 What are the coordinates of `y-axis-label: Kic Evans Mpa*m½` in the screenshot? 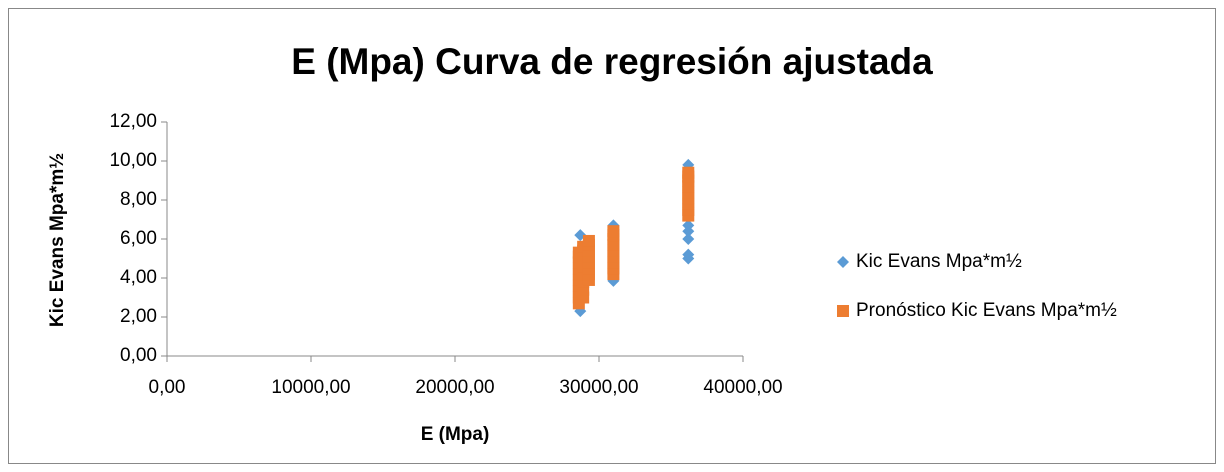 It's located at (57, 240).